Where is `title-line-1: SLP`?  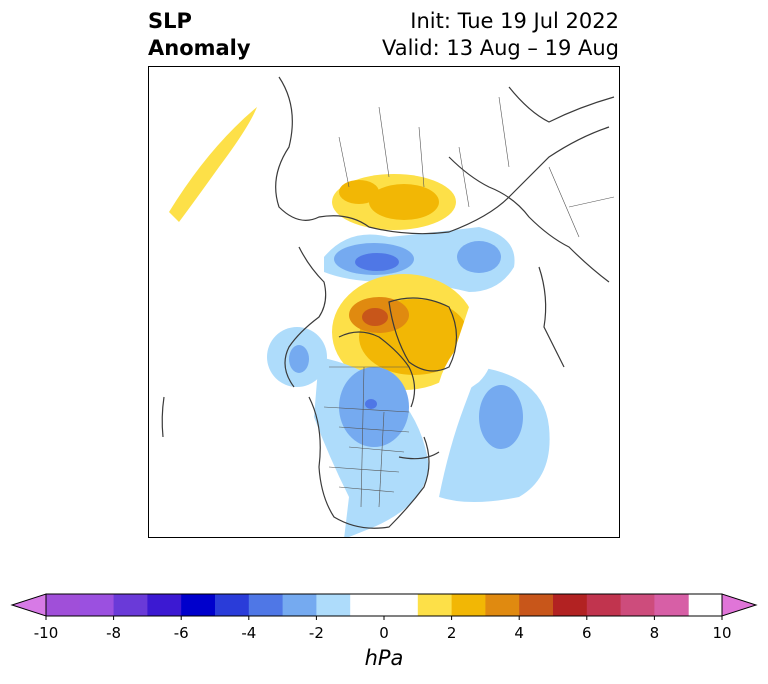
title-line-1: SLP is located at coordinates (170, 21).